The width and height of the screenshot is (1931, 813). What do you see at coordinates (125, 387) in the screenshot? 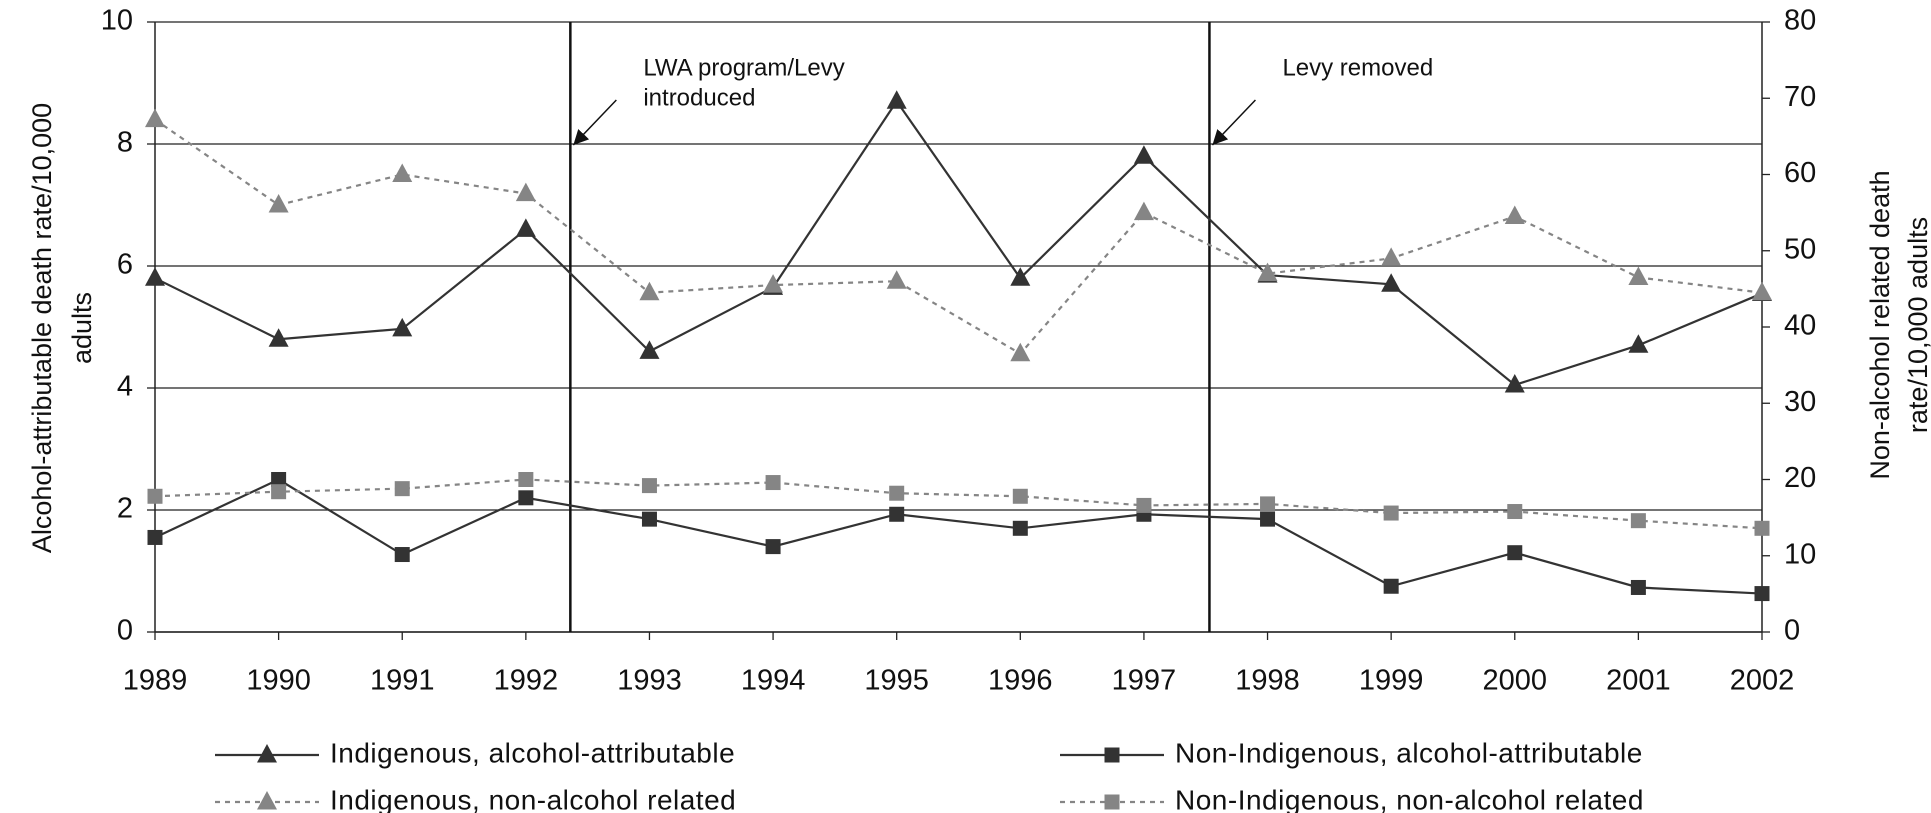
I see `y-tick-label: 4` at bounding box center [125, 387].